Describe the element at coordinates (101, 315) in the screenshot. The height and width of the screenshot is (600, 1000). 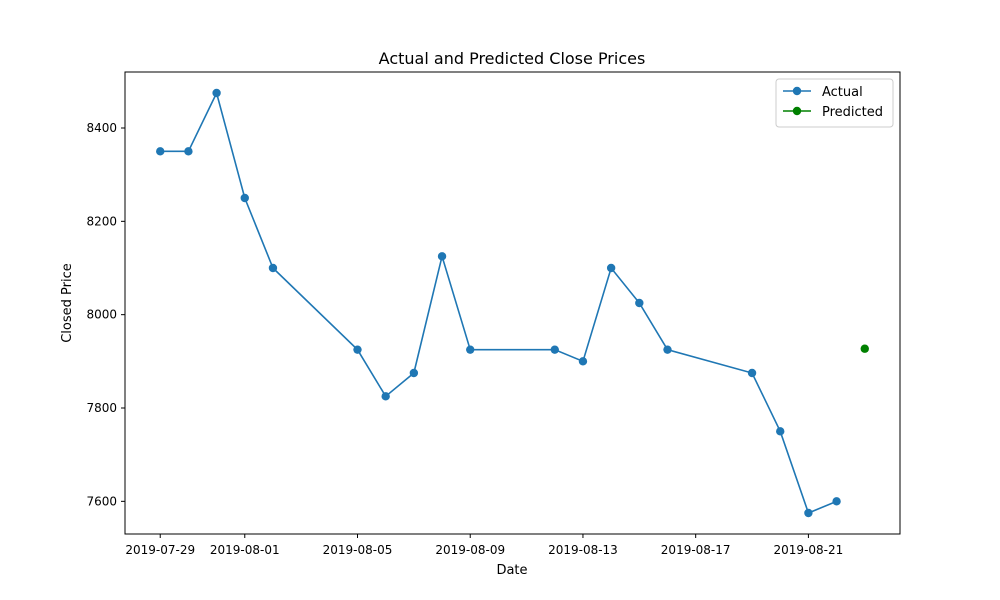
I see `y-tick-label: 8000` at that location.